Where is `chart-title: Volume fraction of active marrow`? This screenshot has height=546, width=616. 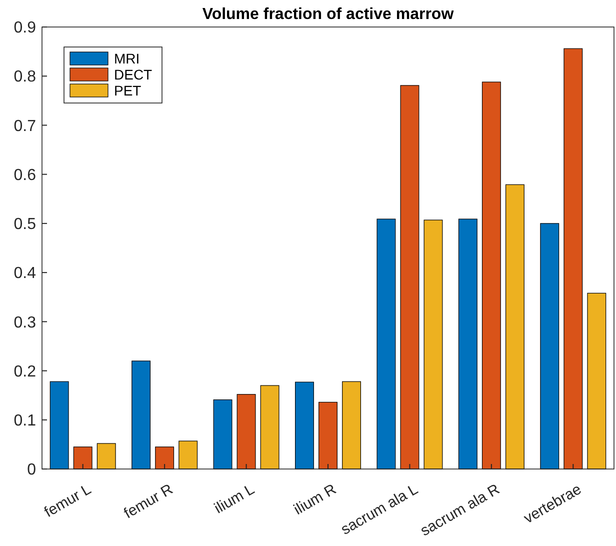 chart-title: Volume fraction of active marrow is located at coordinates (328, 14).